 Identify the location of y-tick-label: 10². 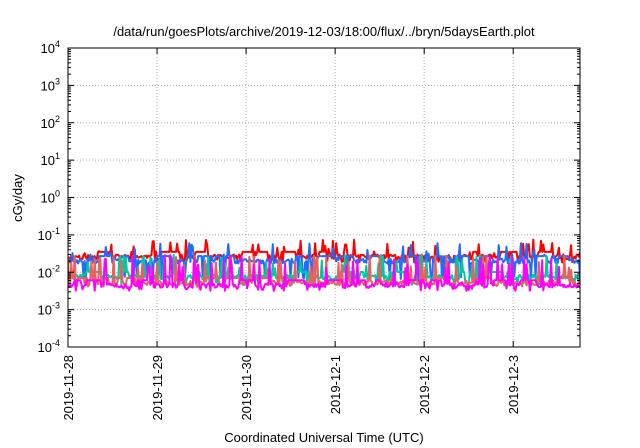
(50, 122).